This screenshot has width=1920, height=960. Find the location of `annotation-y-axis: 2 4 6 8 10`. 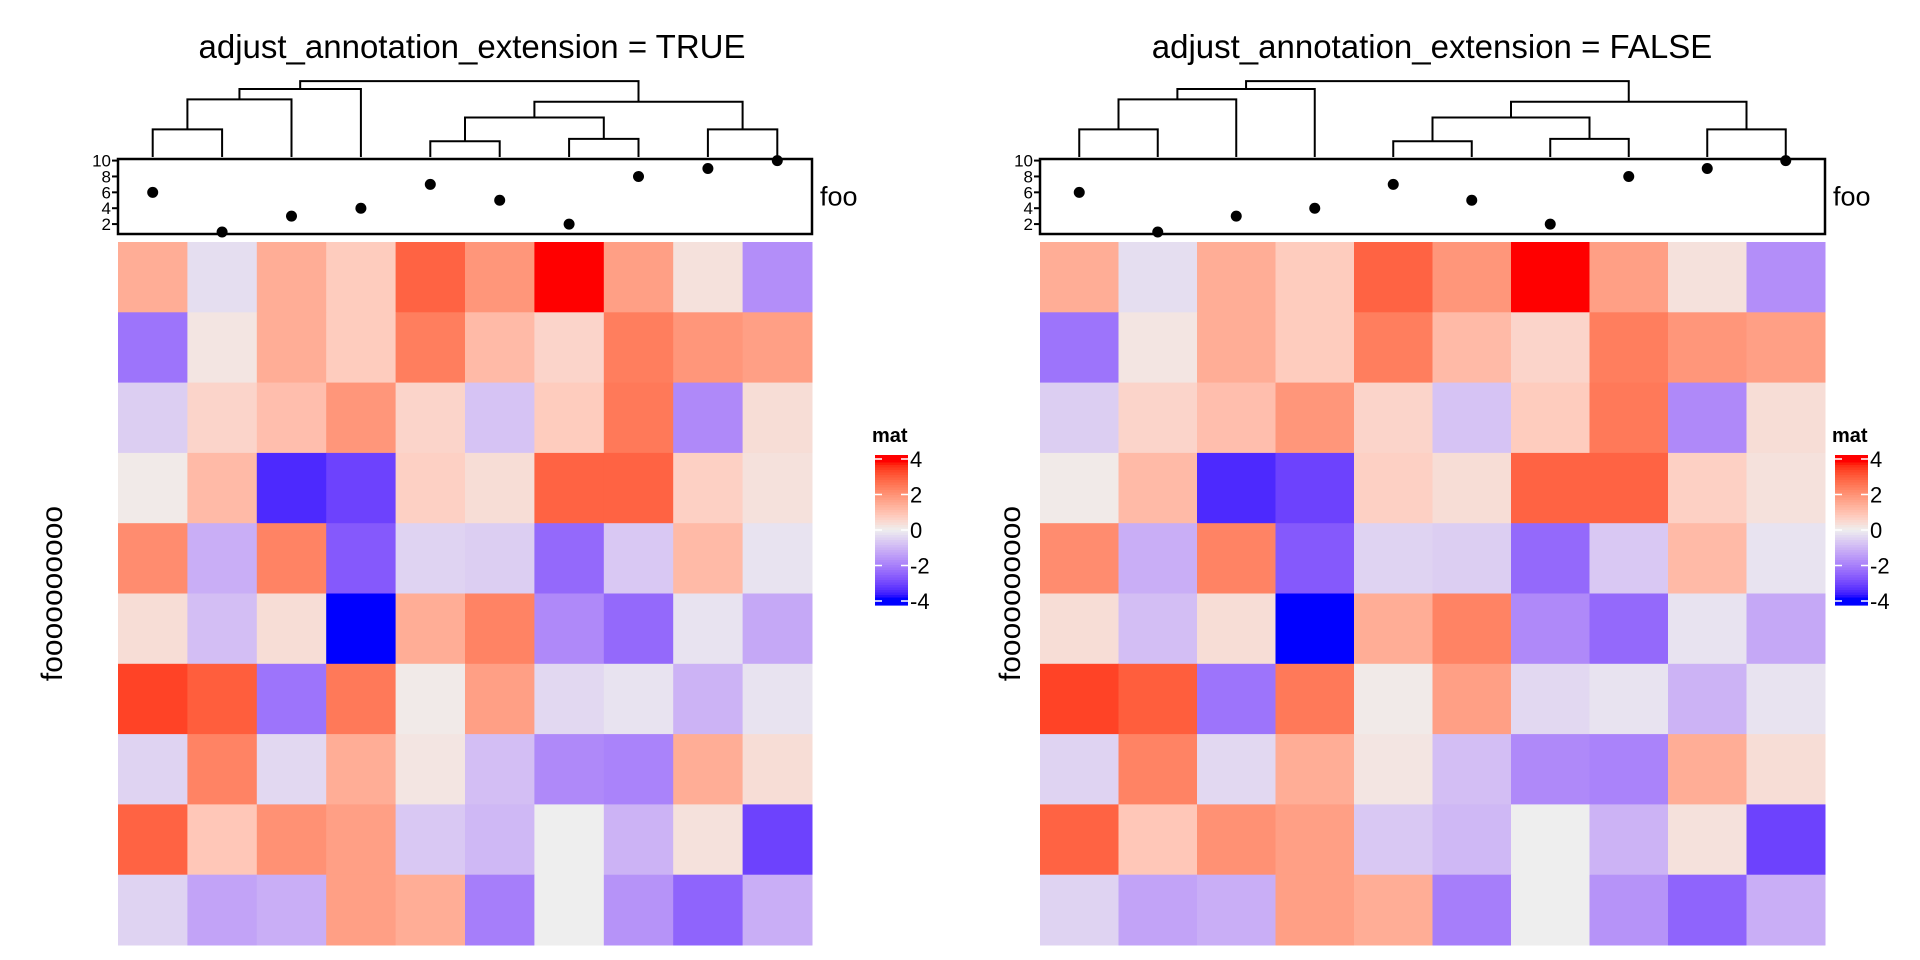

annotation-y-axis: 2 4 6 8 10 is located at coordinates (1027, 193).